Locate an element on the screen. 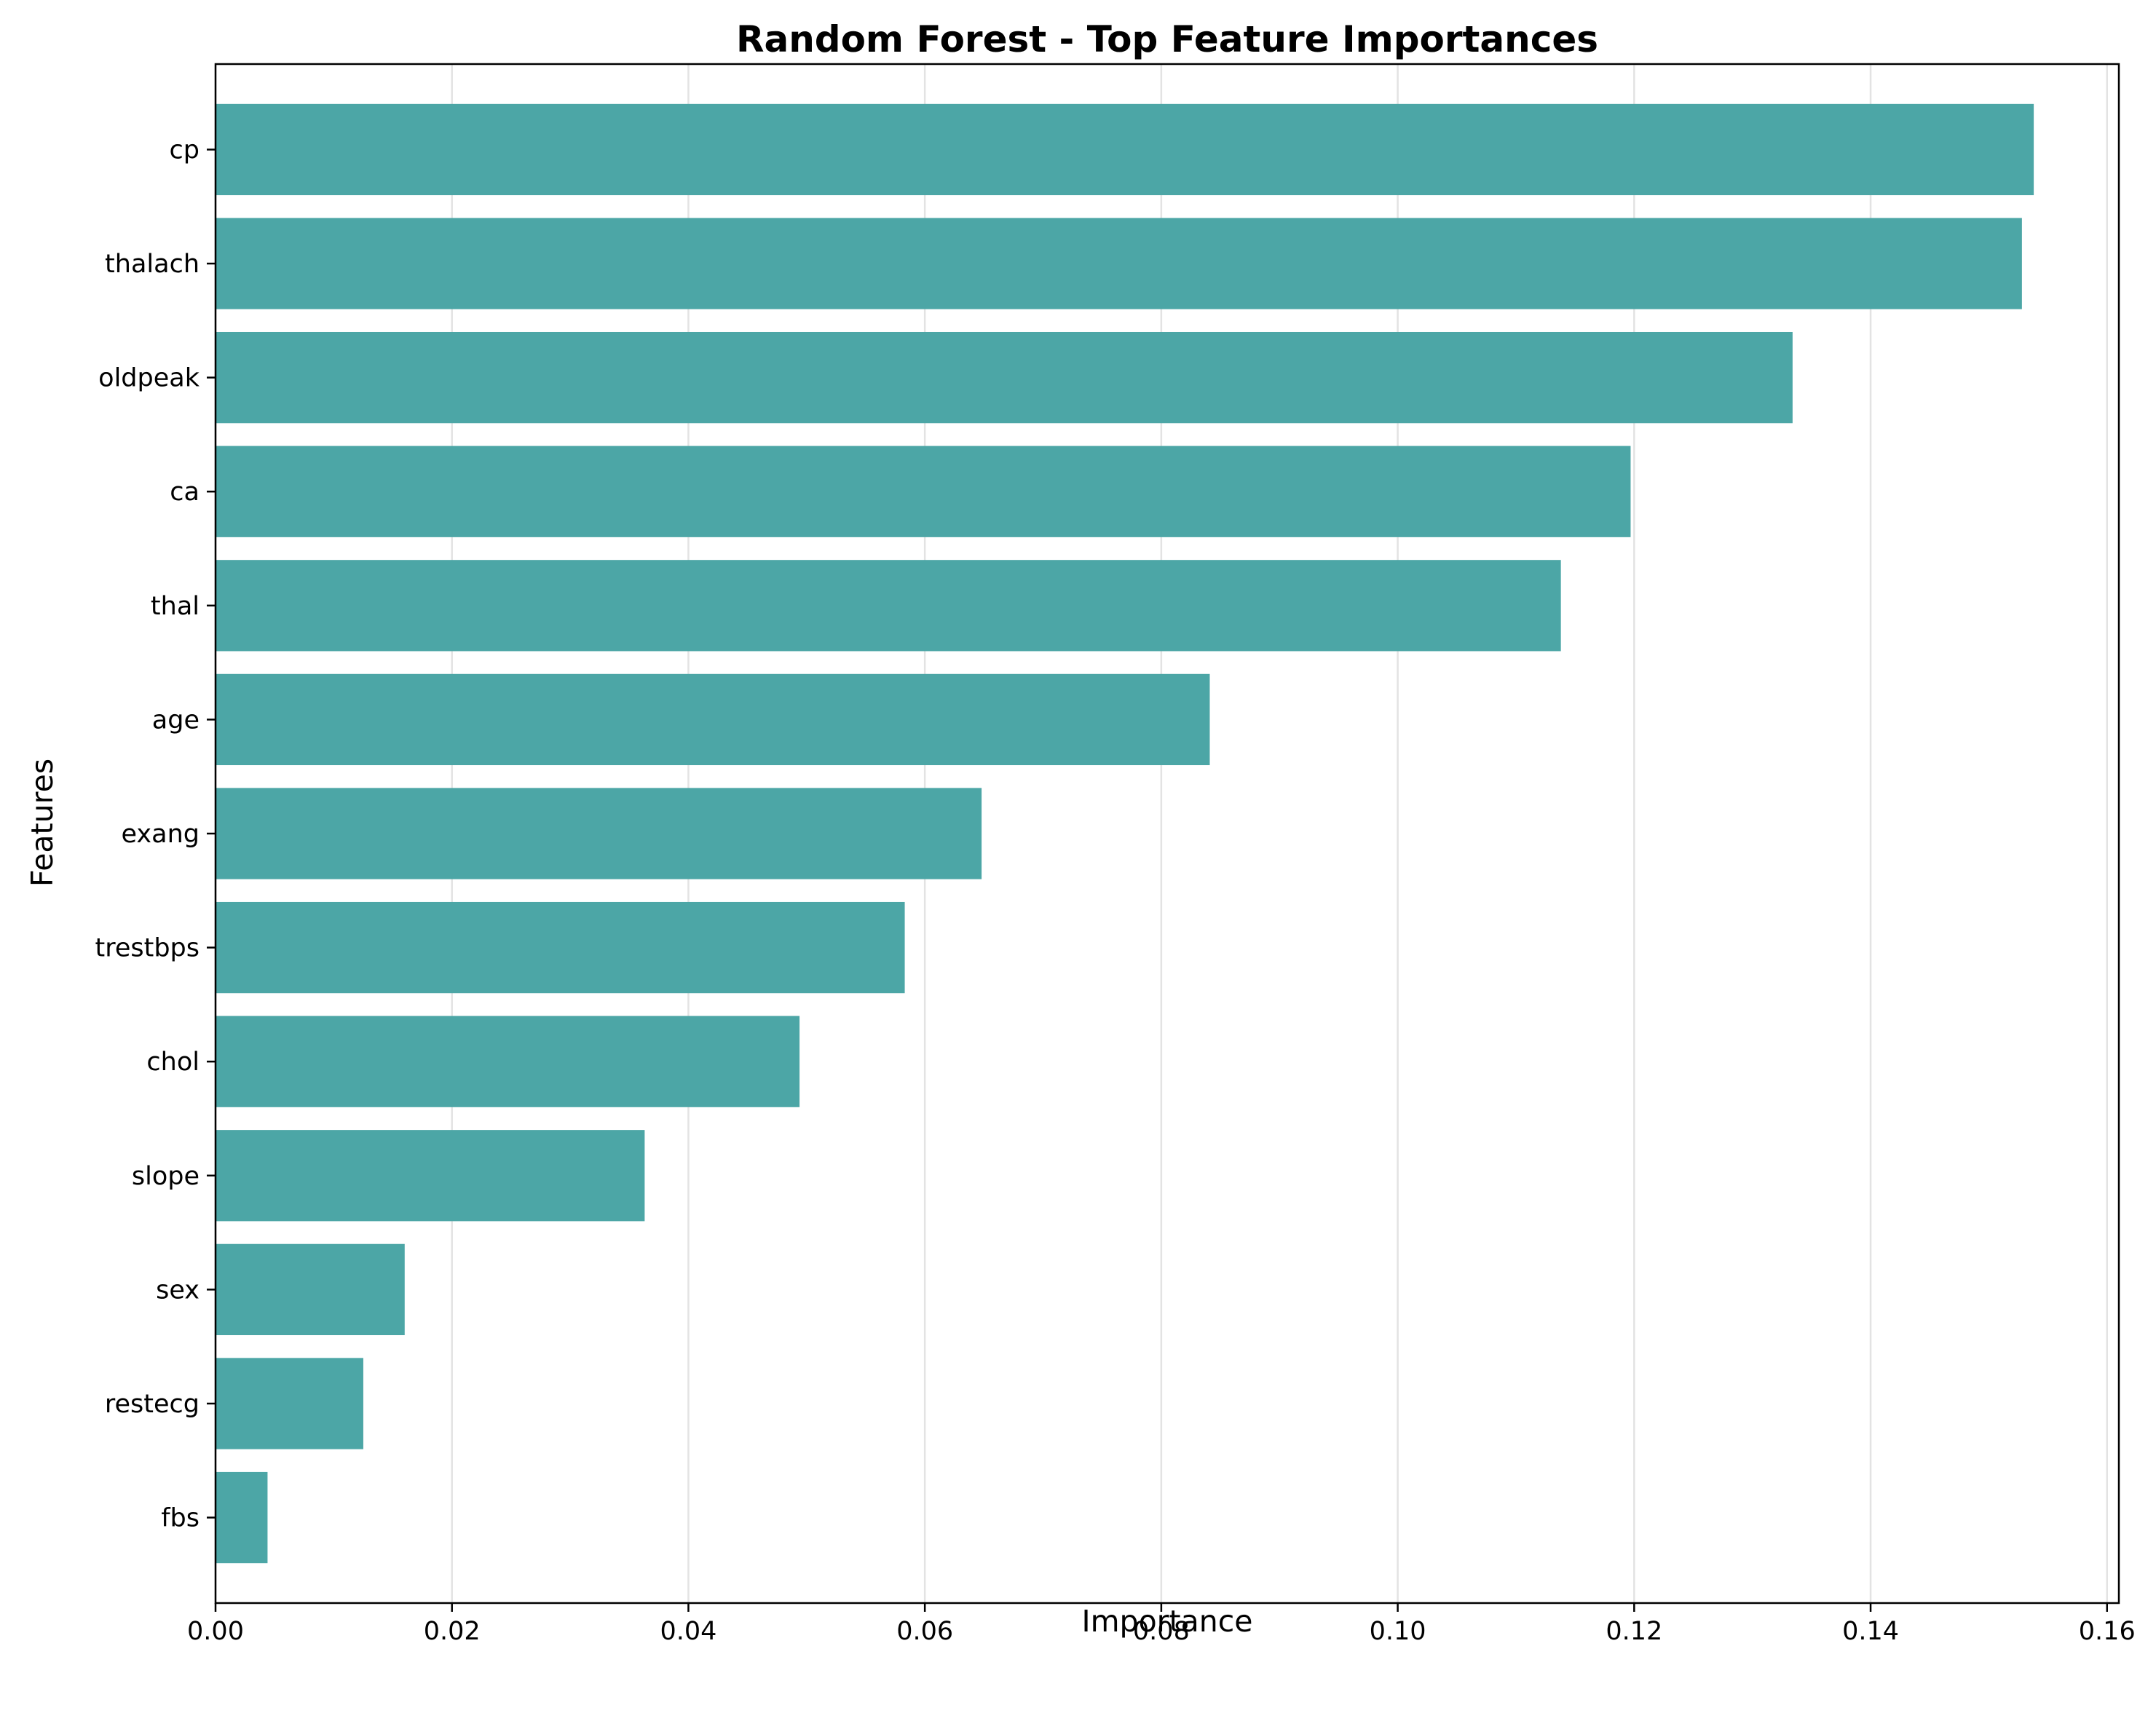 This screenshot has height=1721, width=2156. y-tick-label-fbs: fbs is located at coordinates (180, 1518).